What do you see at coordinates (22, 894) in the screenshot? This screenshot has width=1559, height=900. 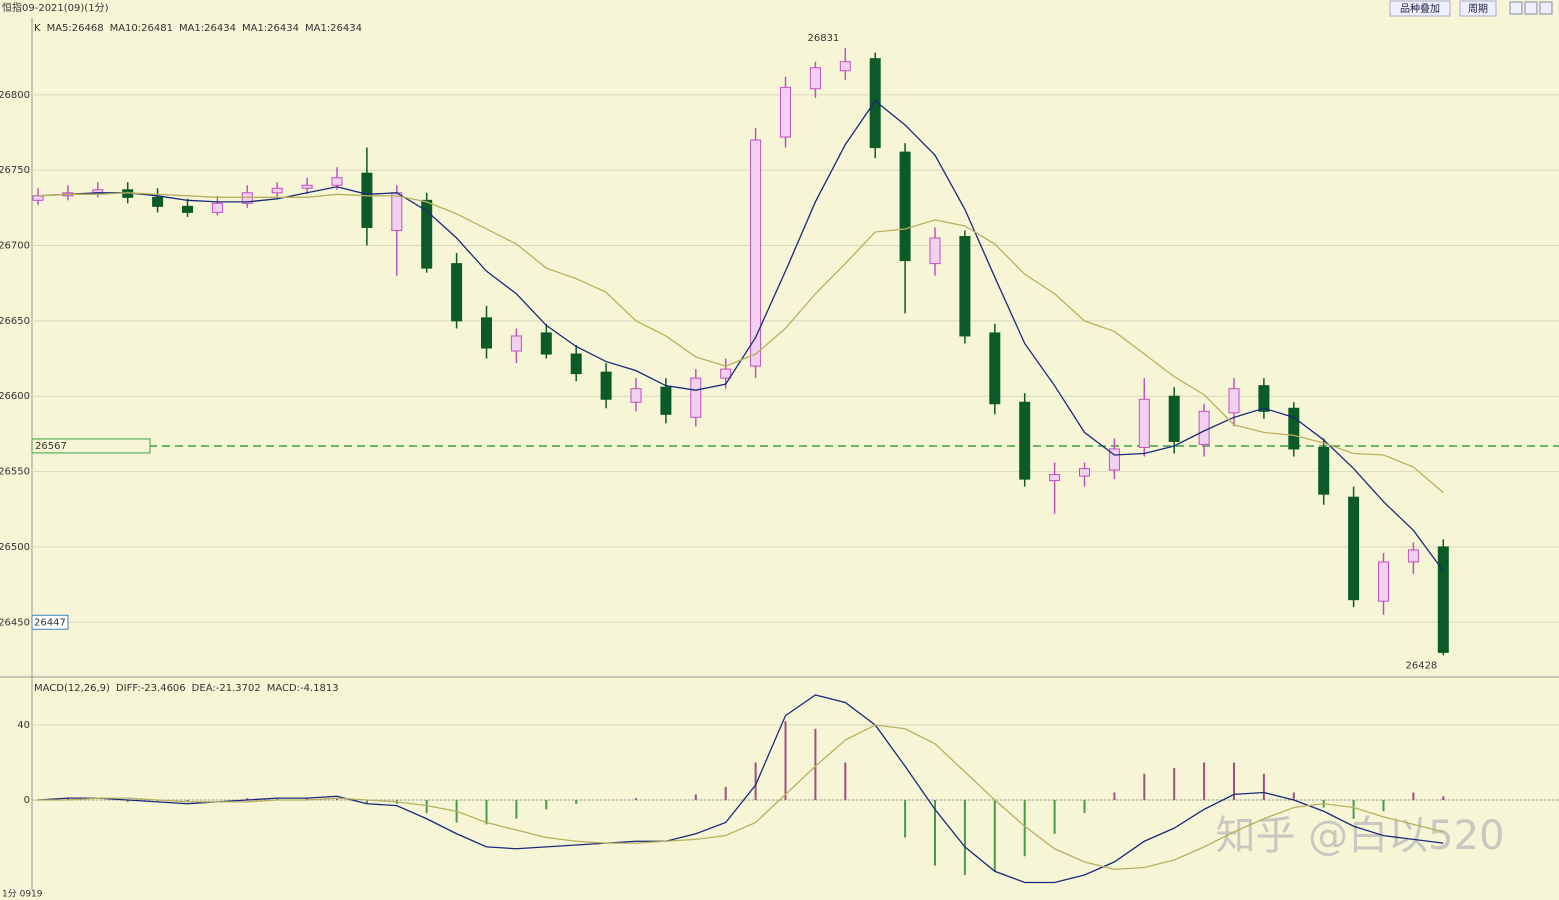 I see `footer: 1分 0919` at bounding box center [22, 894].